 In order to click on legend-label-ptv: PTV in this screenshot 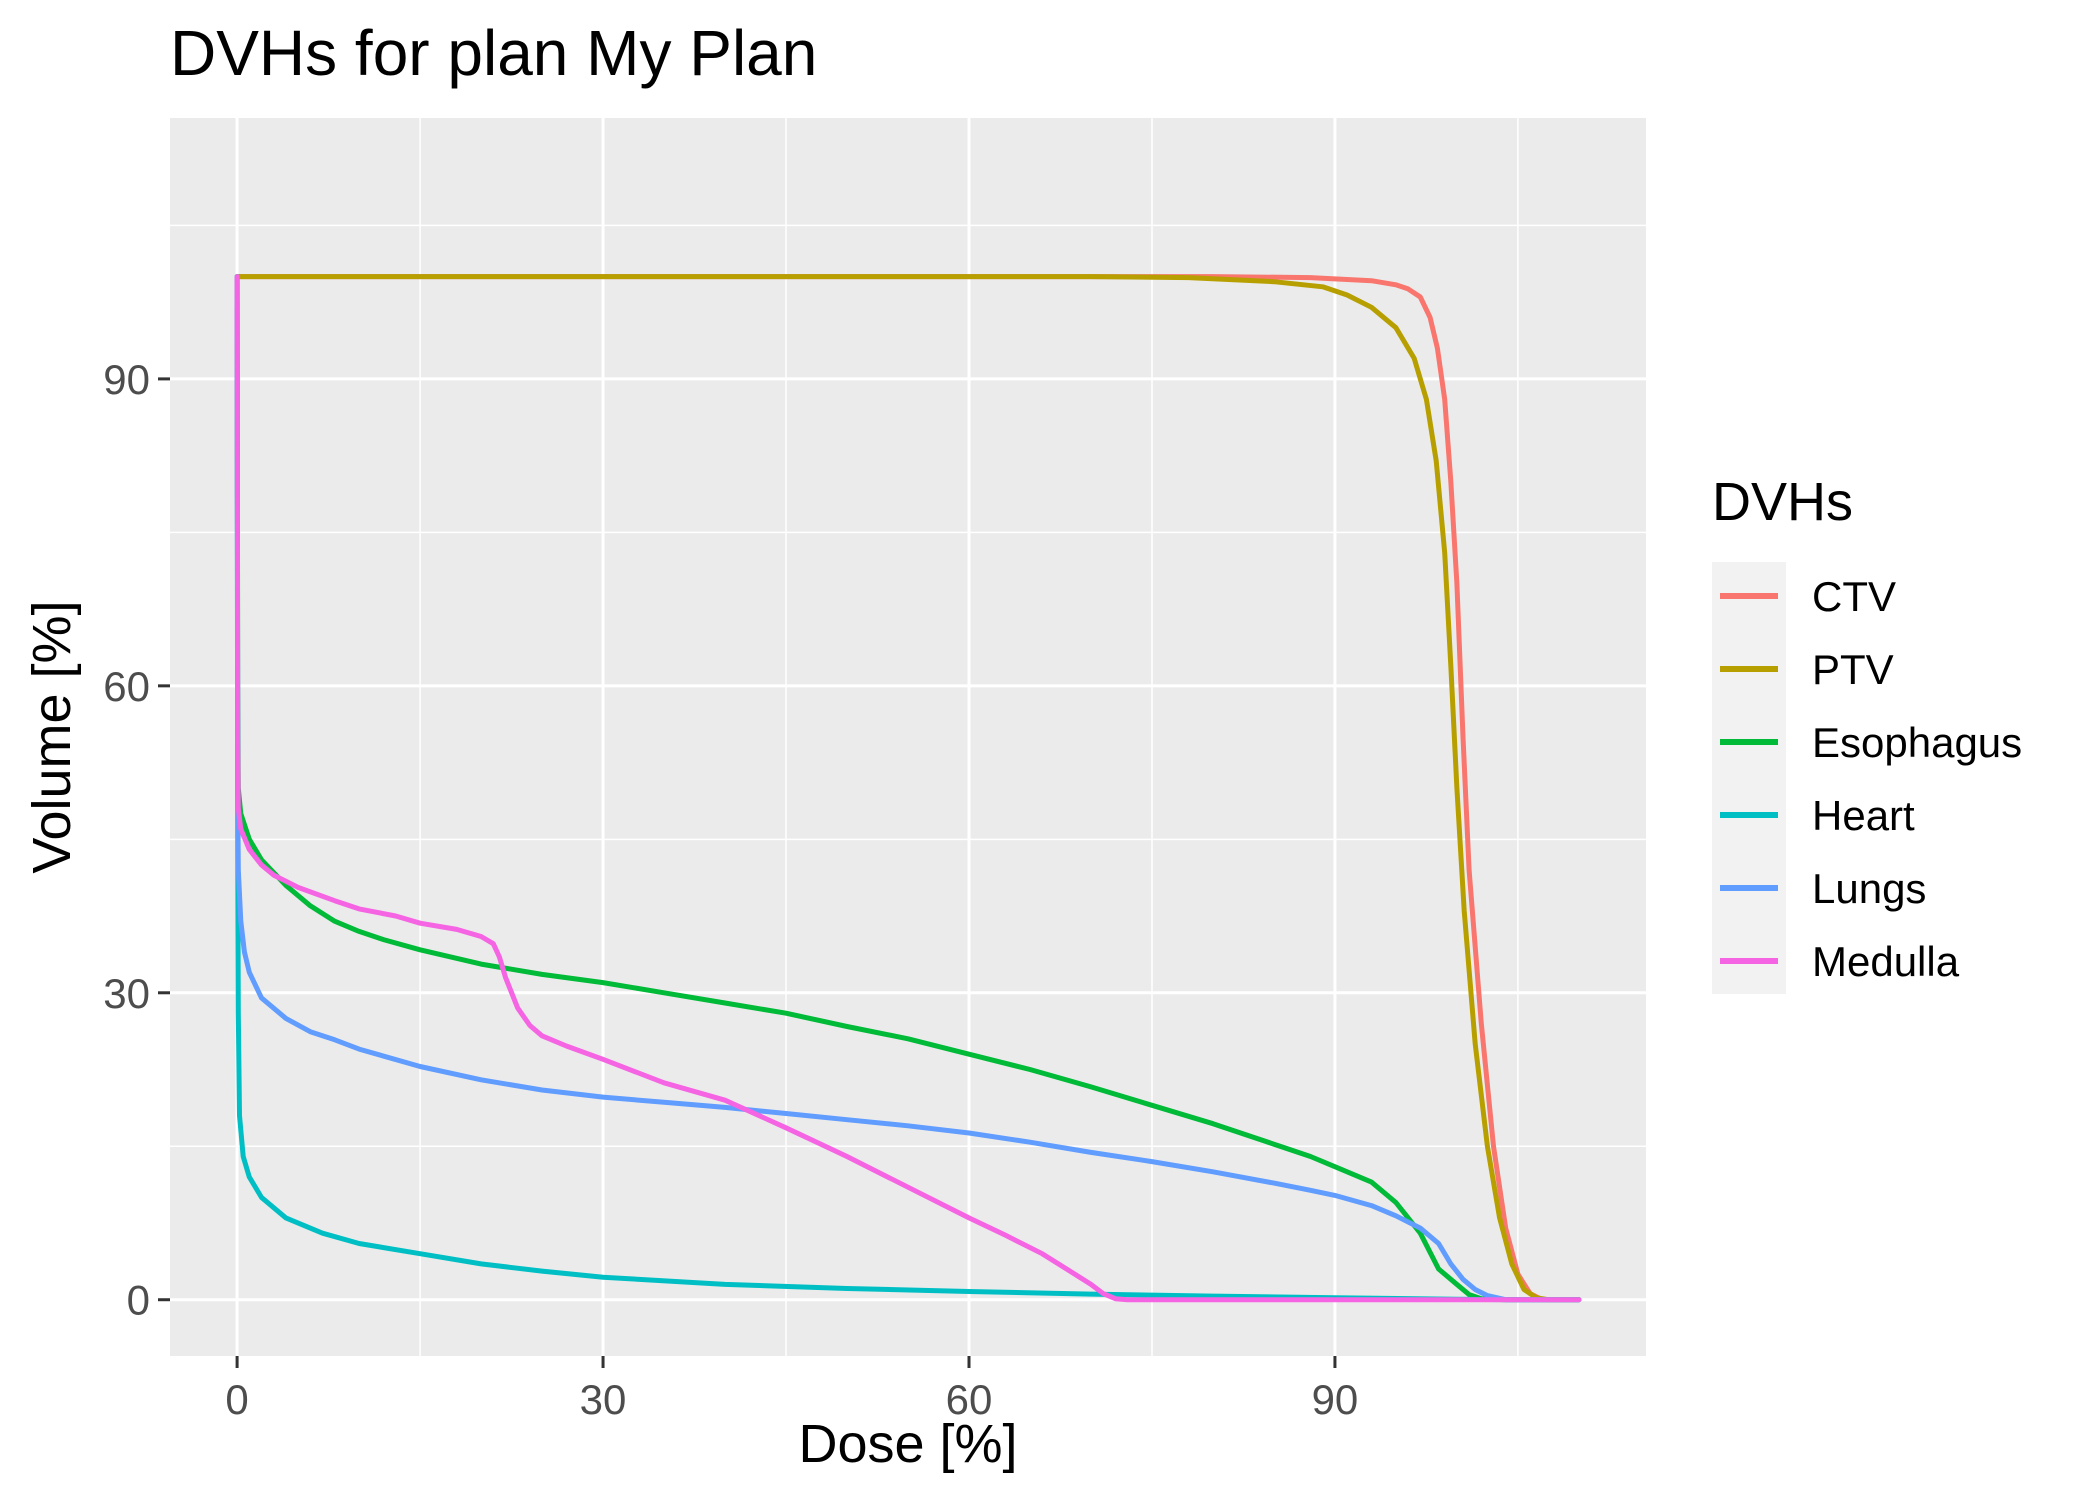, I will do `click(1853, 669)`.